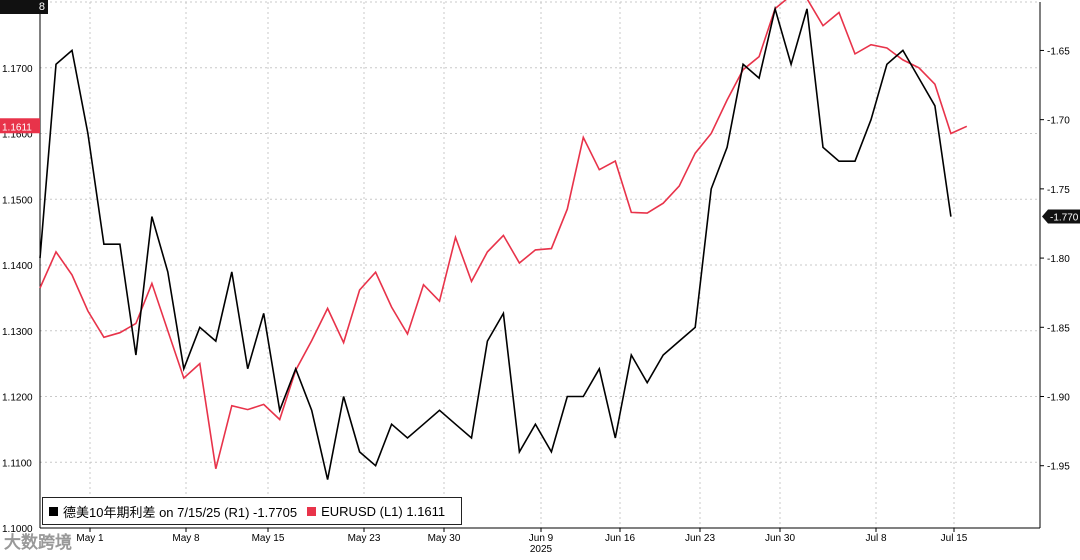 The height and width of the screenshot is (560, 1080). What do you see at coordinates (364, 538) in the screenshot?
I see `x-tick-label: May 23` at bounding box center [364, 538].